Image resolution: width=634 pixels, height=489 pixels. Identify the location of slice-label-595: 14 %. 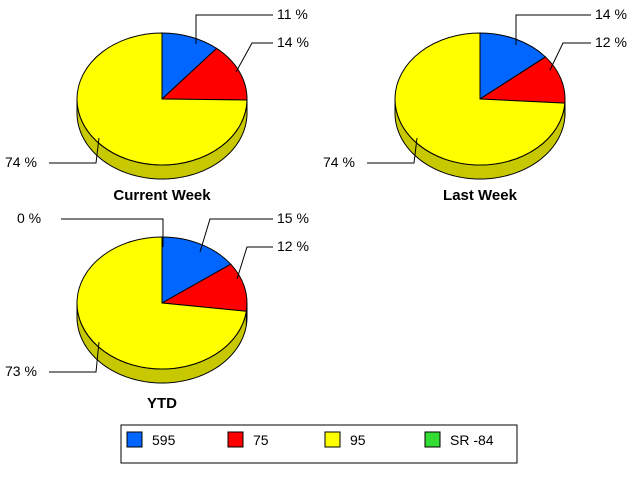
(611, 14).